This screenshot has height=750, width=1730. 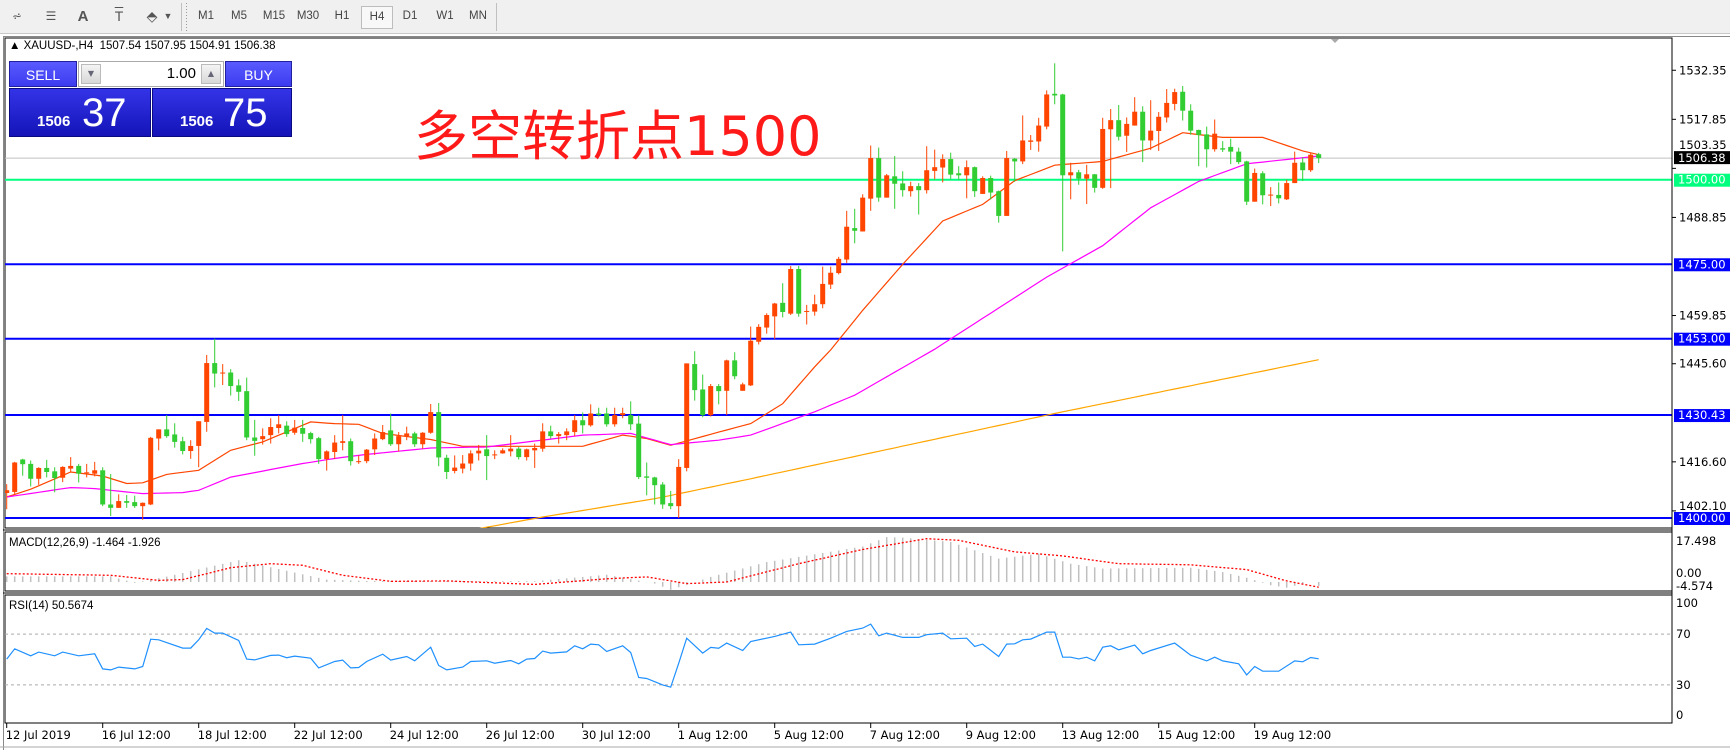 What do you see at coordinates (520, 735) in the screenshot?
I see `time-axis-label: 26 Jul 12:00` at bounding box center [520, 735].